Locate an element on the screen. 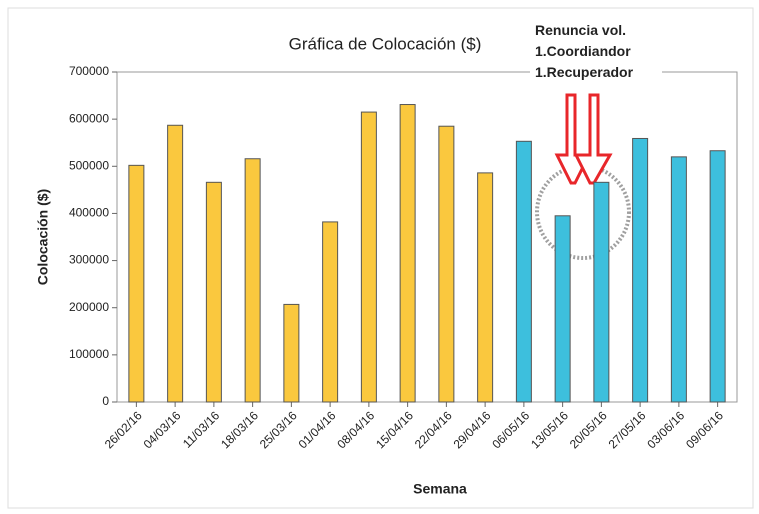 The height and width of the screenshot is (514, 759). x-tick-label: 11/03/16 is located at coordinates (201, 429).